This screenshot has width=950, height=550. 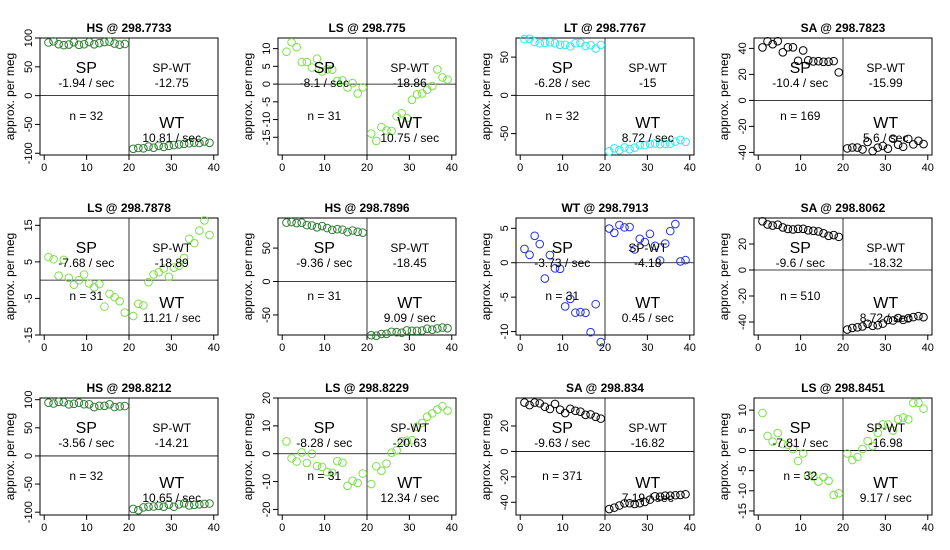 What do you see at coordinates (562, 263) in the screenshot?
I see `sp-rate: -3.73 / sec` at bounding box center [562, 263].